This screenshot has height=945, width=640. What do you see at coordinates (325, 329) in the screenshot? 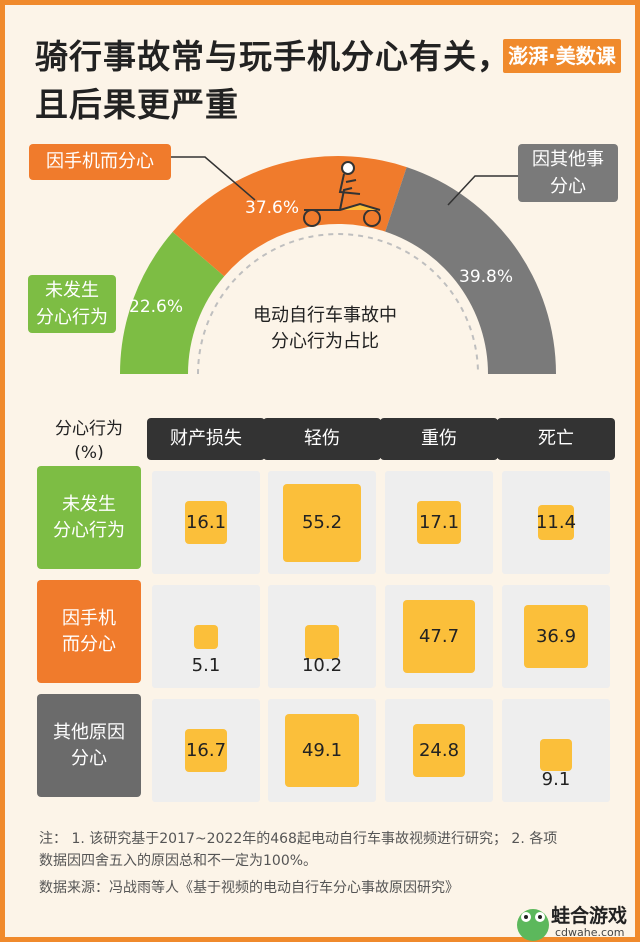
I see `donut-center-caption: 电动自行车事故中 分心行为占比` at bounding box center [325, 329].